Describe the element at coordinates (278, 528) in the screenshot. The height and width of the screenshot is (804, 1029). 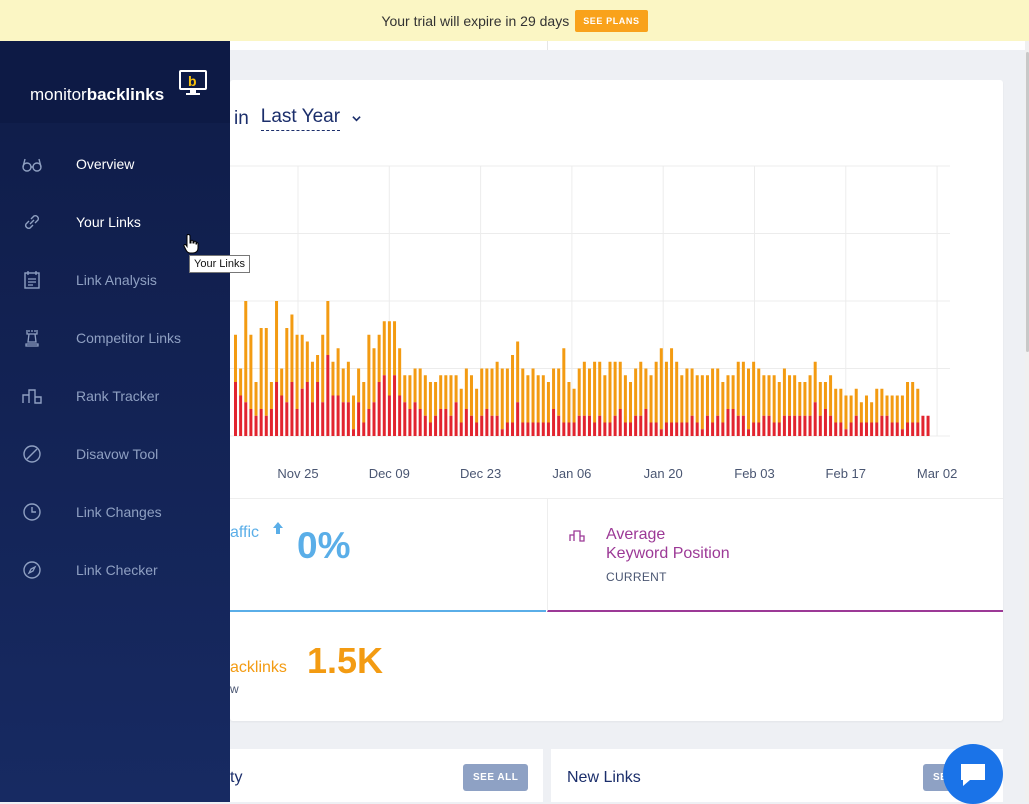
I see `arrow-up-icon` at that location.